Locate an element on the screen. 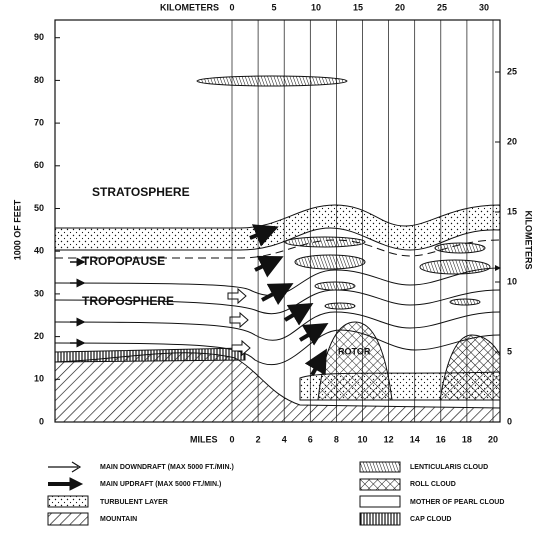  bottom-tick-label: 10 is located at coordinates (362, 439).